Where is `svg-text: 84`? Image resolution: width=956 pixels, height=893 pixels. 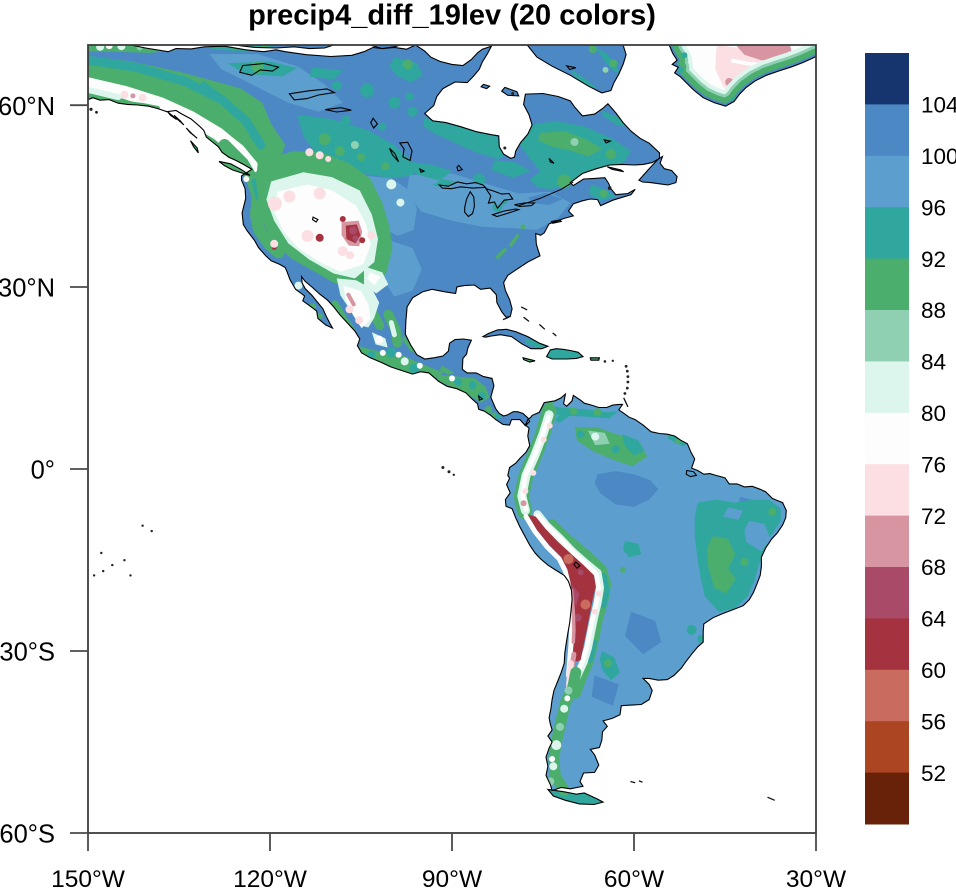
svg-text: 84 is located at coordinates (933, 362).